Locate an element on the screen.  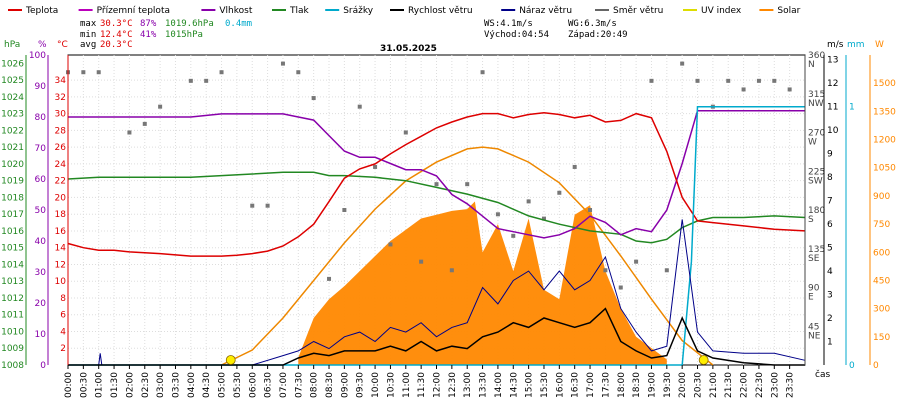
temperature-axis-tick-label: 24 is located at coordinates (61, 165).